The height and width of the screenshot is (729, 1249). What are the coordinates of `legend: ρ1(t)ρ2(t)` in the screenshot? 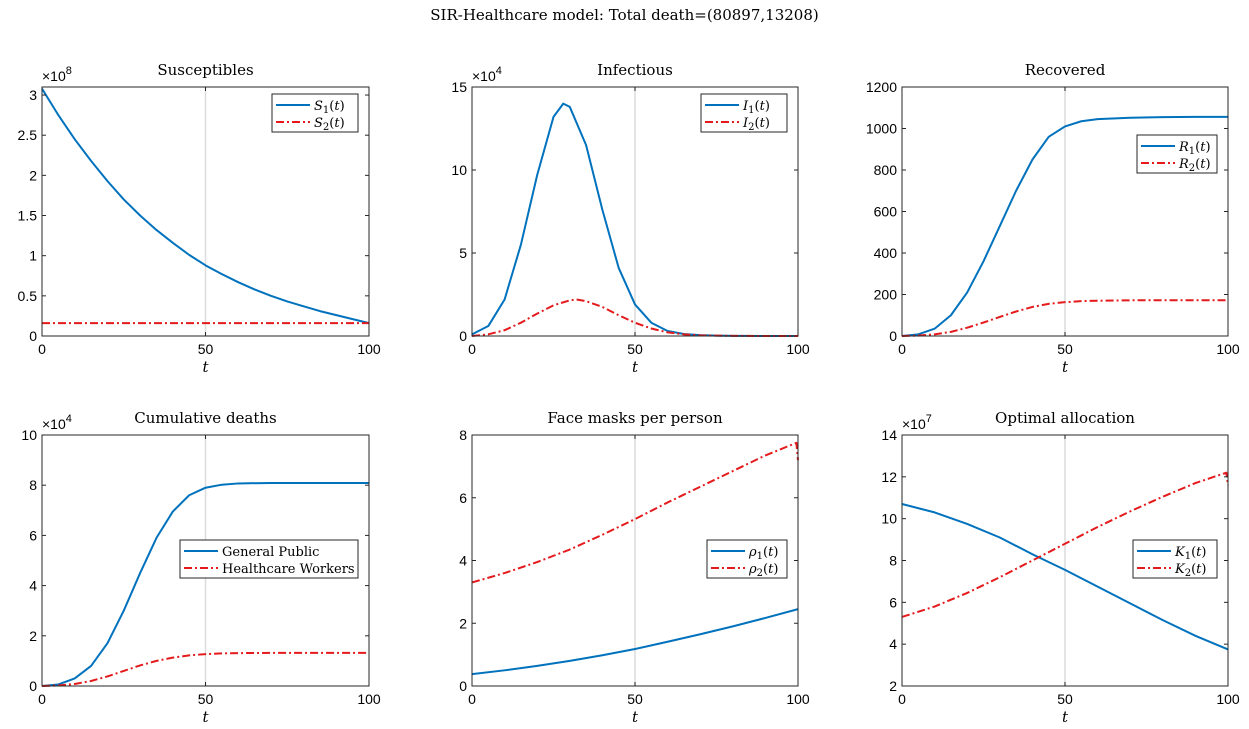 It's located at (747, 559).